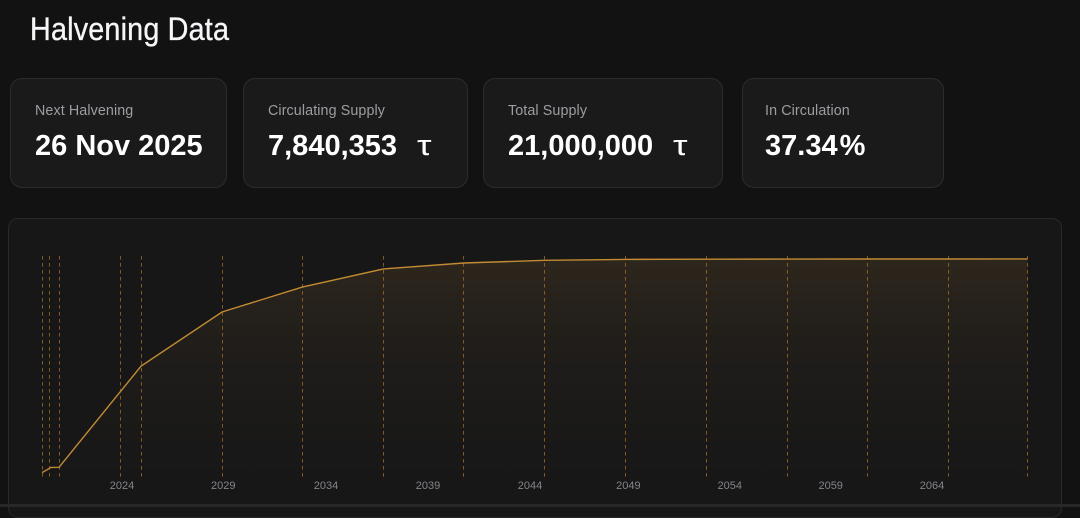 The image size is (1080, 518). What do you see at coordinates (326, 486) in the screenshot?
I see `svg-text: 2034` at bounding box center [326, 486].